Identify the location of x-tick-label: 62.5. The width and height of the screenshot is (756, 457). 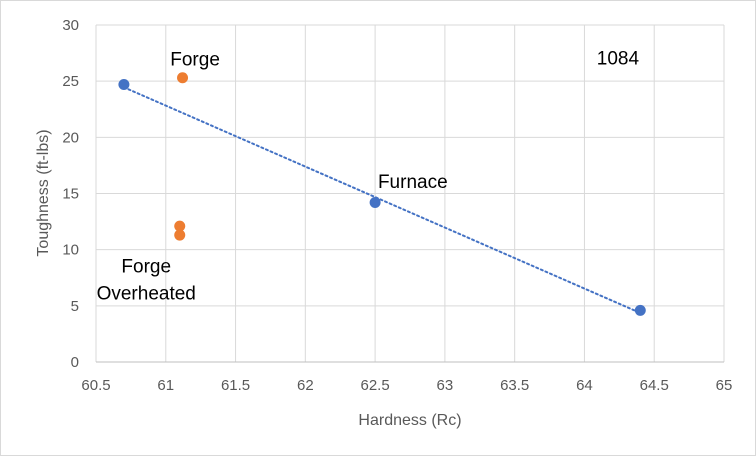
(375, 385).